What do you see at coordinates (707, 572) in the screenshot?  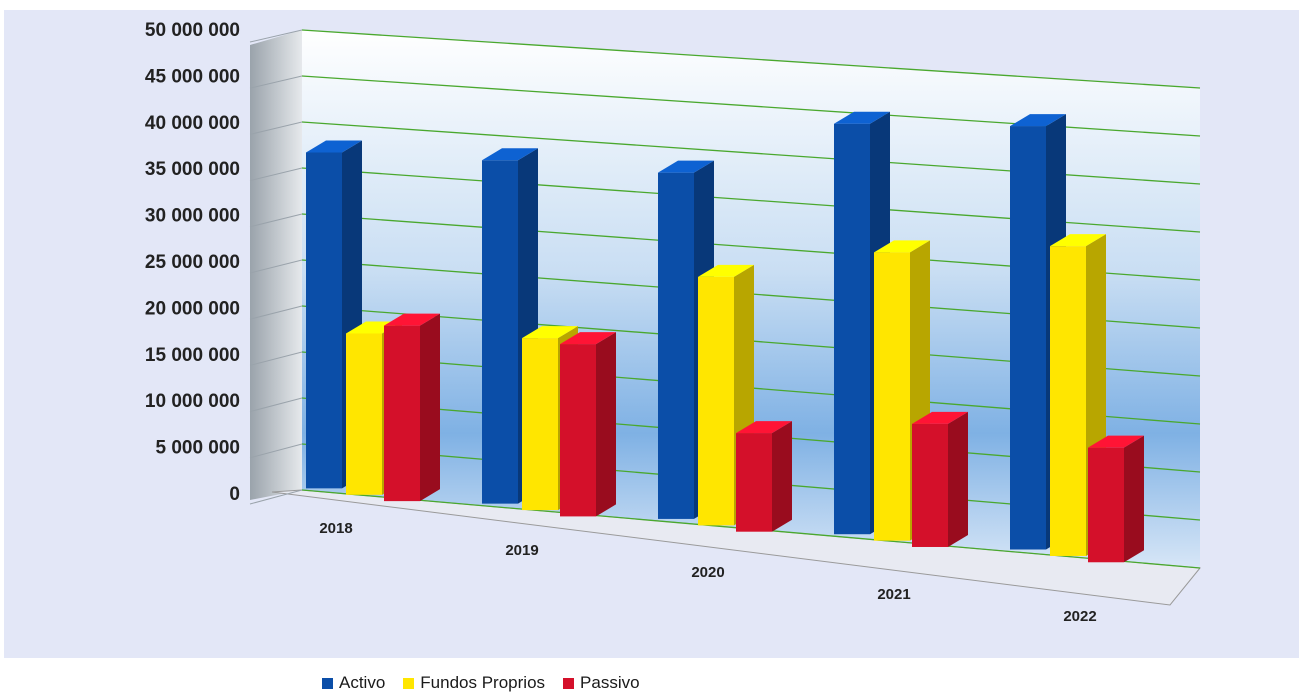 I see `x-tick-label: 2020` at bounding box center [707, 572].